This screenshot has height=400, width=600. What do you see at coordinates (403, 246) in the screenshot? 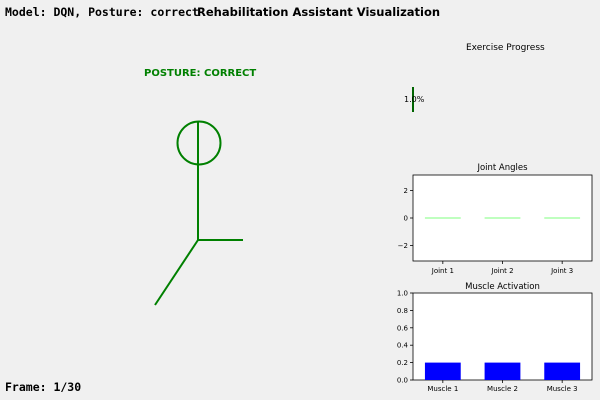
I see `joint-ytick-label: −2` at bounding box center [403, 246].